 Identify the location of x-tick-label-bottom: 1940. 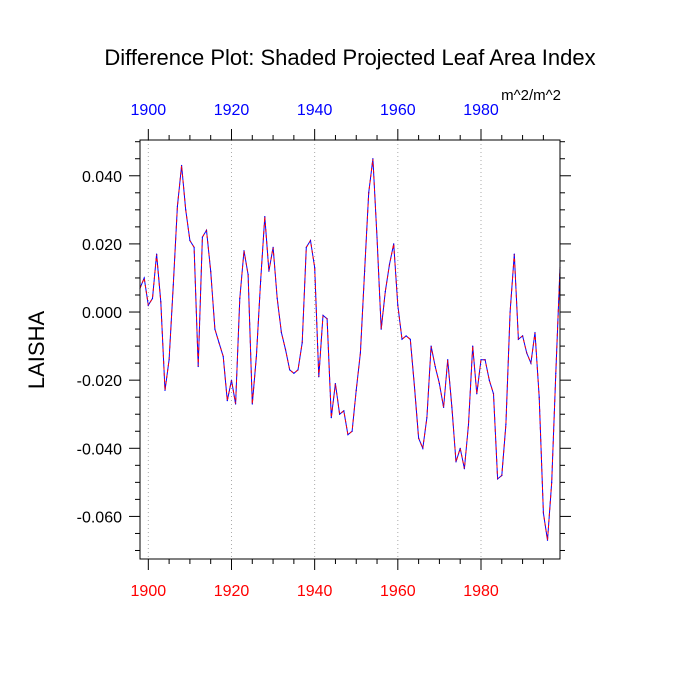
(315, 591).